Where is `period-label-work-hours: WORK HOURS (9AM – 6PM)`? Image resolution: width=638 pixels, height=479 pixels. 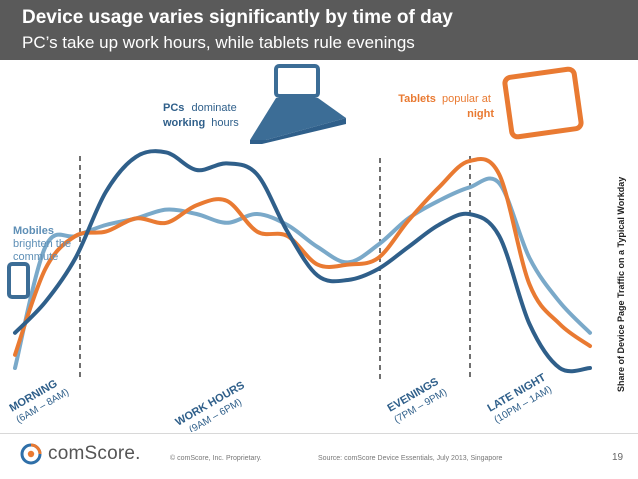 period-label-work-hours: WORK HOURS (9AM – 6PM) is located at coordinates (210, 405).